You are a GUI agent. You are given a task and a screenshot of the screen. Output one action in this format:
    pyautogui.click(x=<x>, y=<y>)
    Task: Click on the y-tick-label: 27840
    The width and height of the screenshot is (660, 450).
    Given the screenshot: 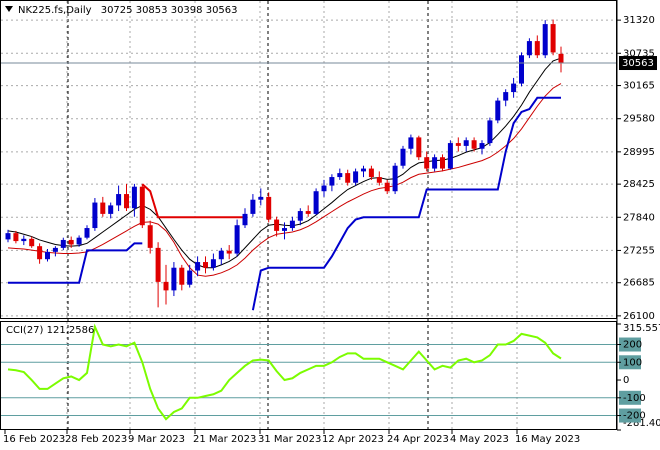 What is the action you would take?
    pyautogui.click(x=639, y=217)
    